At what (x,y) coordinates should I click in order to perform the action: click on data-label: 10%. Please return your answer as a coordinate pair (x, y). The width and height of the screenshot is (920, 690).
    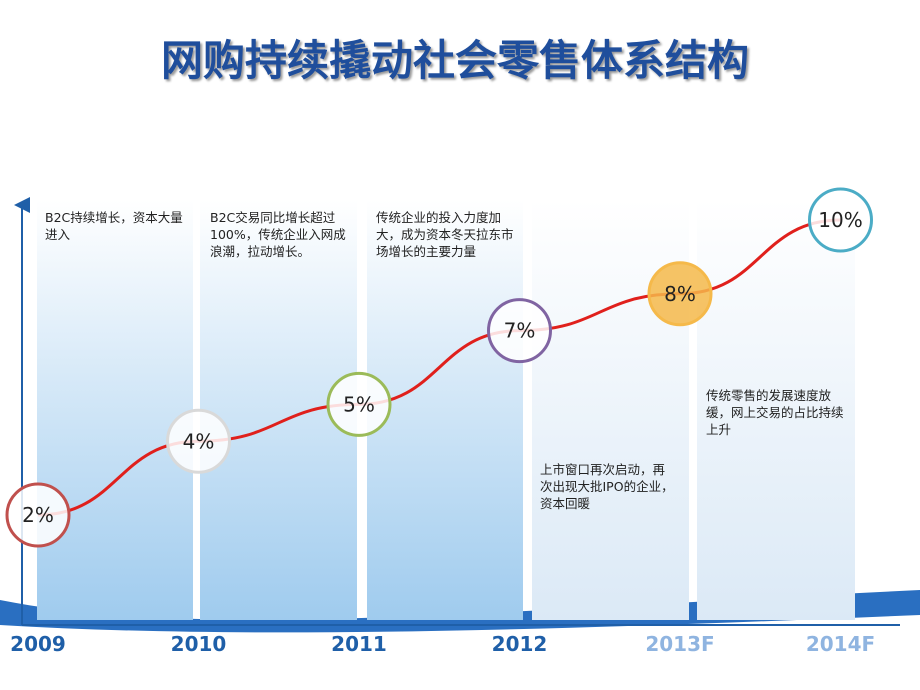
    Looking at the image, I should click on (840, 220).